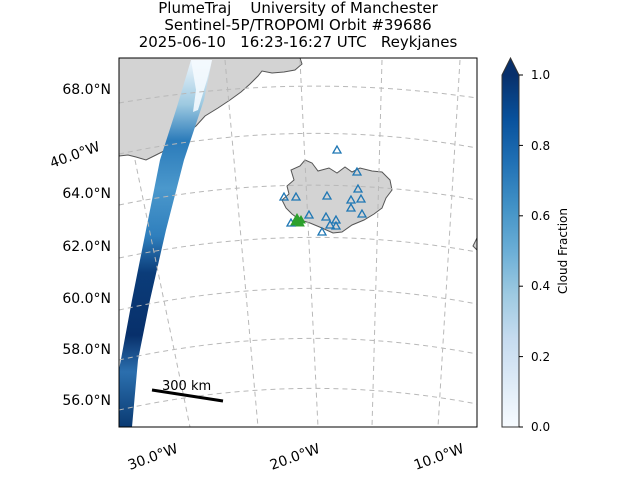 This screenshot has height=480, width=640. What do you see at coordinates (563, 251) in the screenshot?
I see `colorbar-label: Cloud Fraction` at bounding box center [563, 251].